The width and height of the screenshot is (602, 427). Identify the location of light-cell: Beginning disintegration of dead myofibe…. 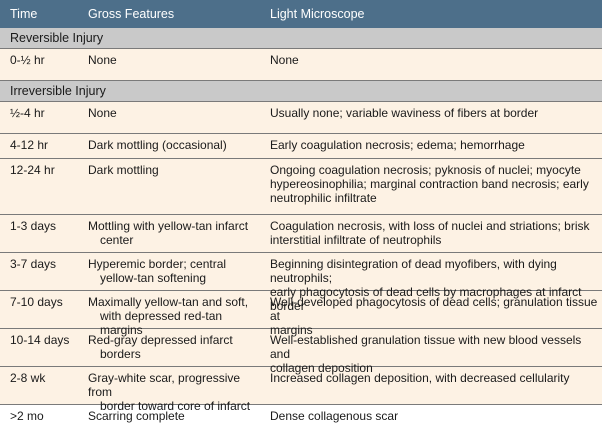
(431, 285).